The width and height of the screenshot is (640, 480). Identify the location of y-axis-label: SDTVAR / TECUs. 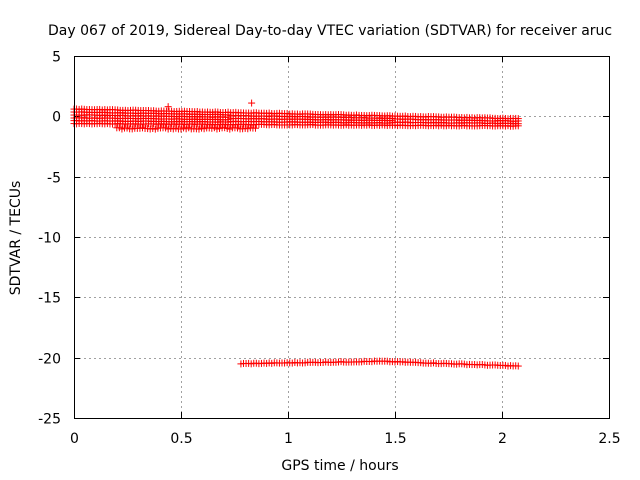
(16, 238).